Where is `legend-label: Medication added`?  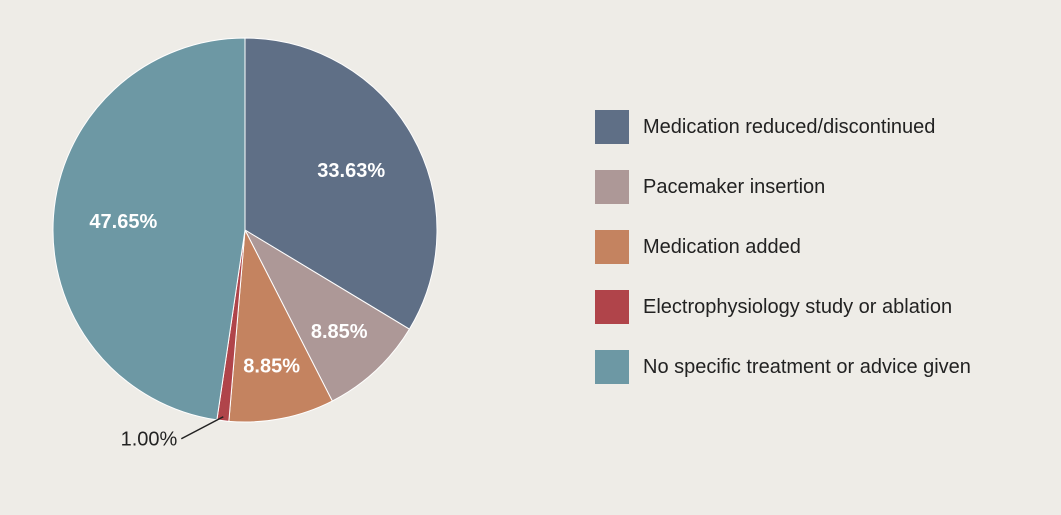 legend-label: Medication added is located at coordinates (722, 246).